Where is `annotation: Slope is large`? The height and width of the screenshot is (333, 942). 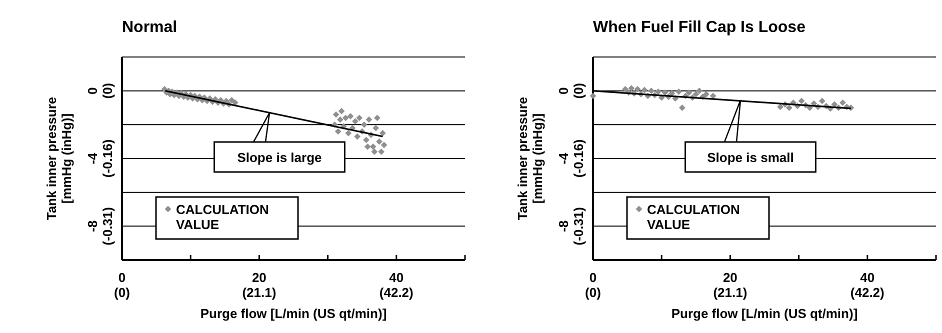
annotation: Slope is large is located at coordinates (279, 157).